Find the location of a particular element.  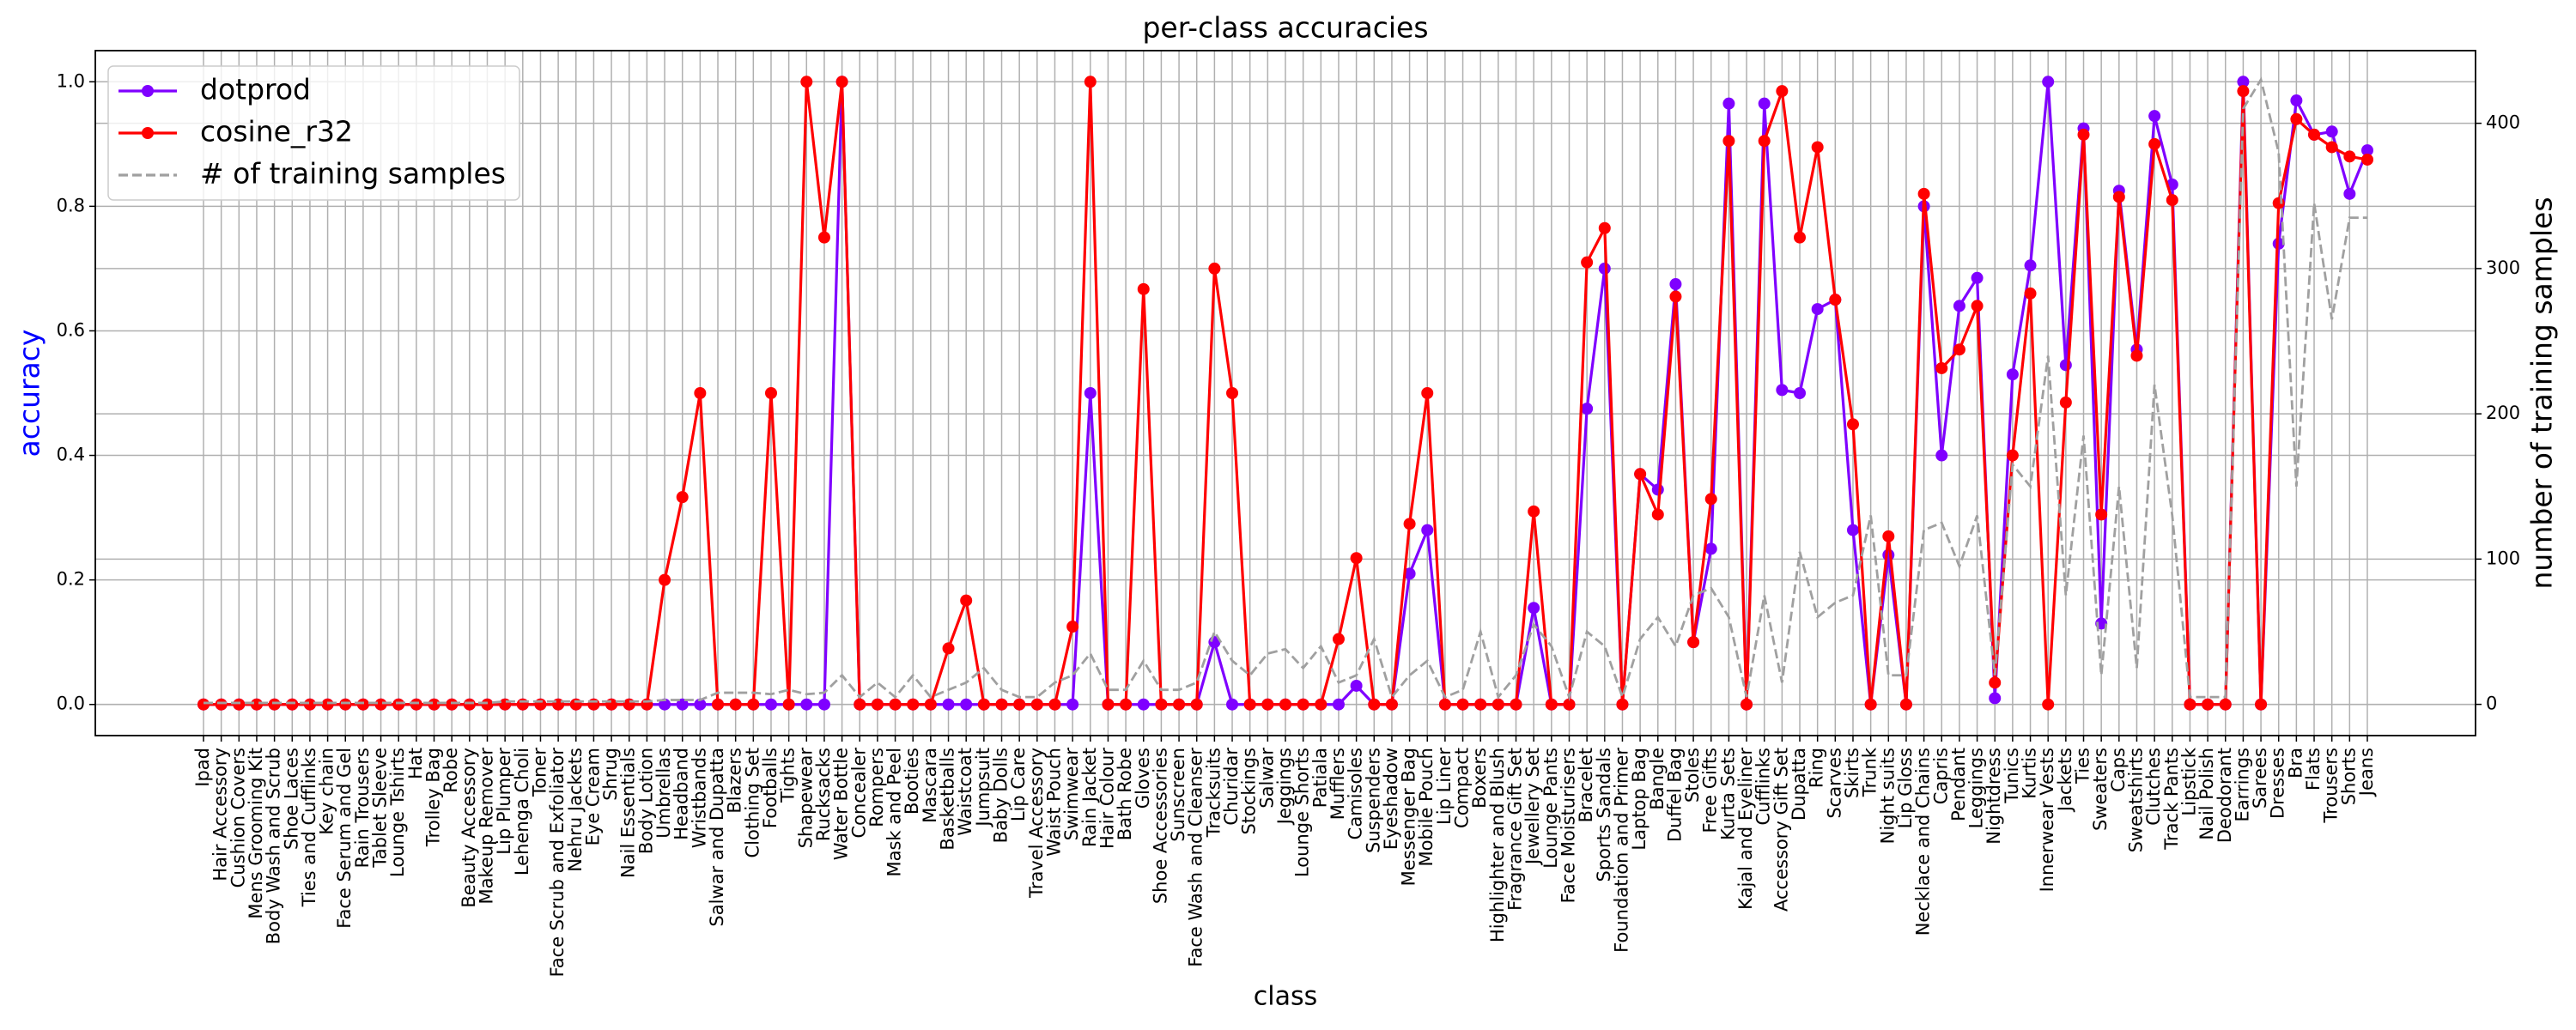

x-tick-label: Suspenders is located at coordinates (1373, 800).